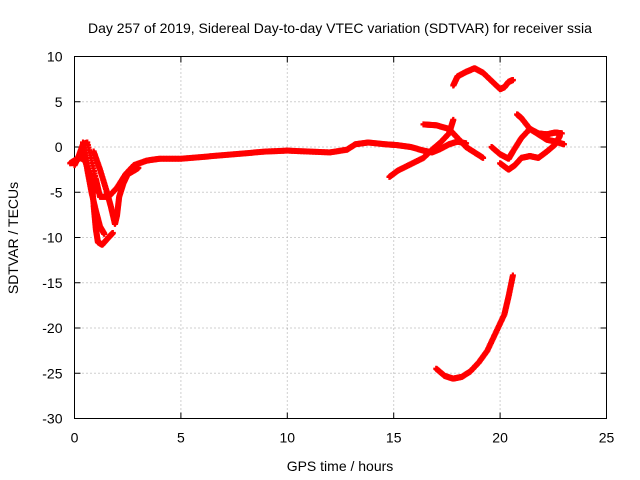 Image resolution: width=640 pixels, height=480 pixels. Describe the element at coordinates (500, 438) in the screenshot. I see `x-tick-label: 20` at that location.